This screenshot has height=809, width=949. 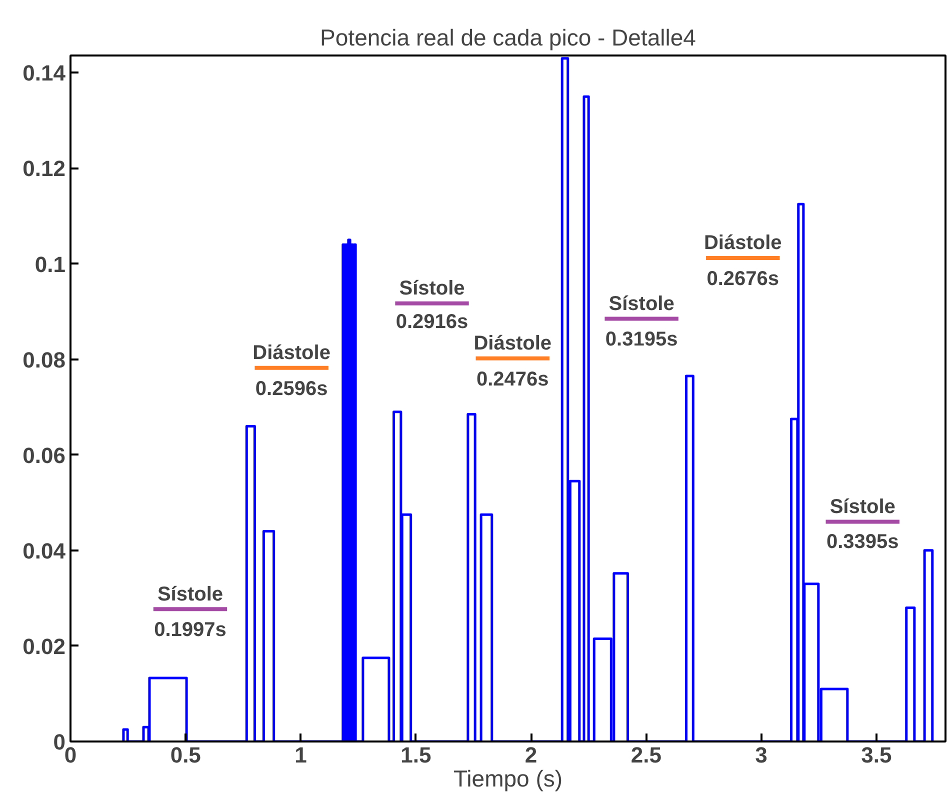 I want to click on y-tick-label: 0.04, so click(x=44, y=551).